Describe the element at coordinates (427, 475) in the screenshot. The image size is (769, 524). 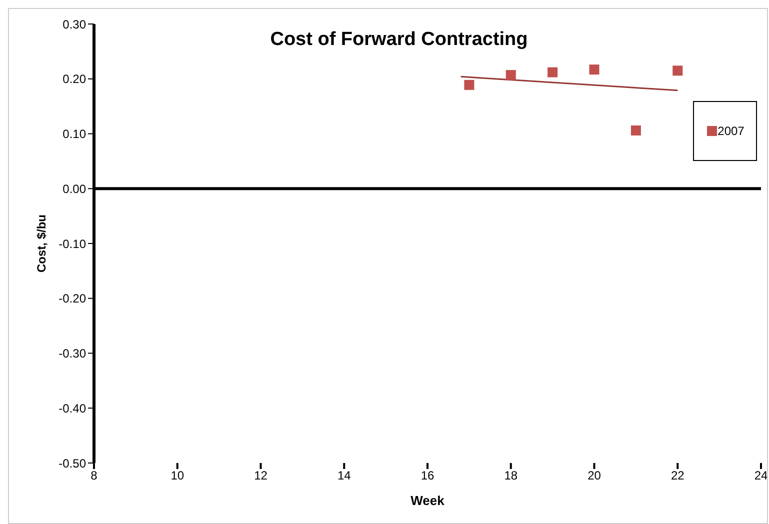
I see `x-tick-label: 16` at that location.